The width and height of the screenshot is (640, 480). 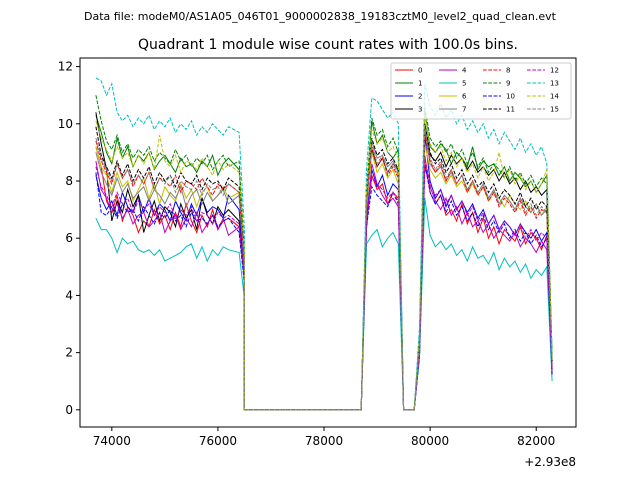 What do you see at coordinates (554, 97) in the screenshot?
I see `legend-label-14: 14` at bounding box center [554, 97].